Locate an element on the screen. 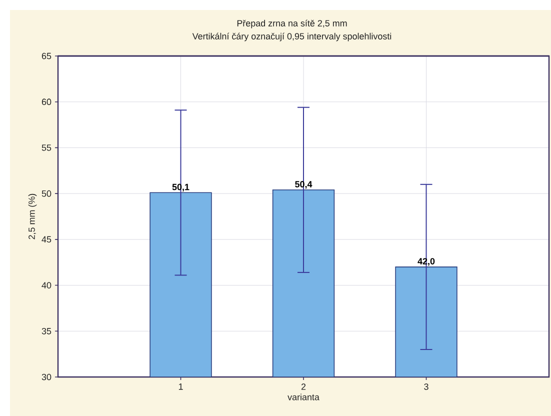 Image resolution: width=551 pixels, height=416 pixels. y-tick-label: 40 is located at coordinates (47, 285).